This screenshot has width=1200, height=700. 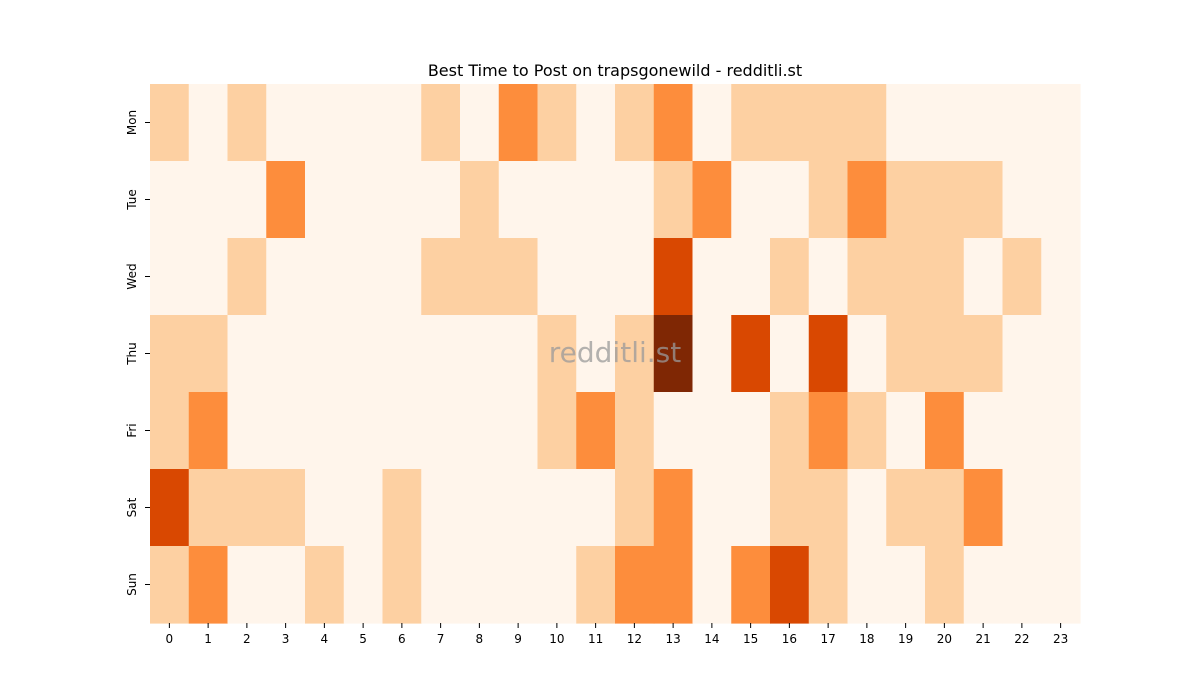 I want to click on x-tick-label: 1, so click(x=208, y=639).